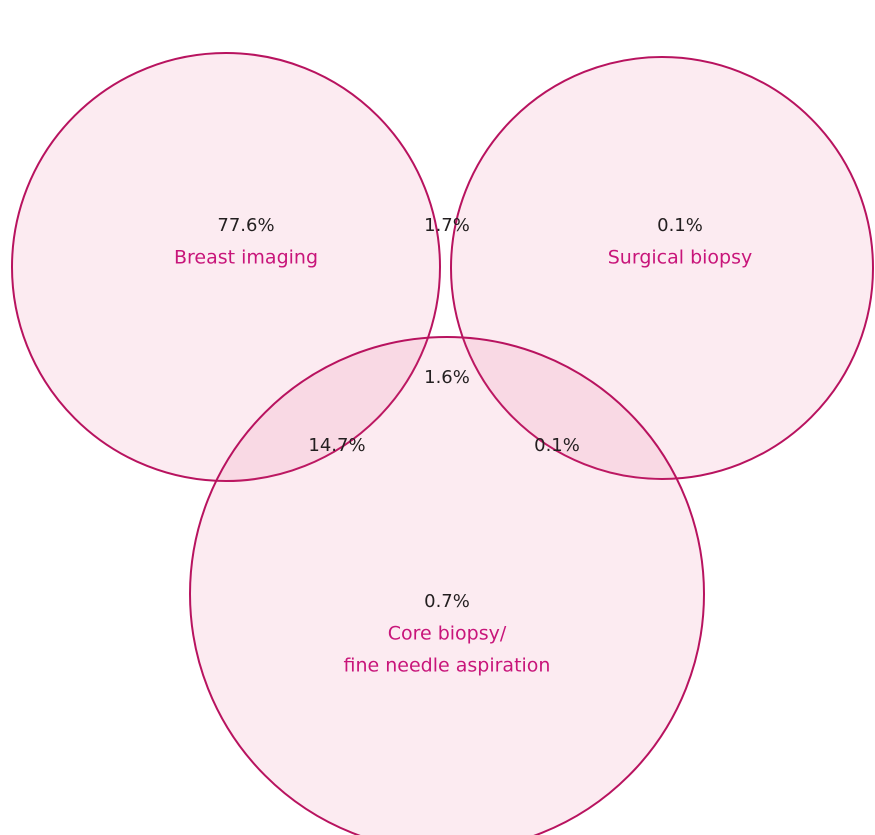 This screenshot has width=875, height=835. I want to click on region-value: 1.7%, so click(447, 225).